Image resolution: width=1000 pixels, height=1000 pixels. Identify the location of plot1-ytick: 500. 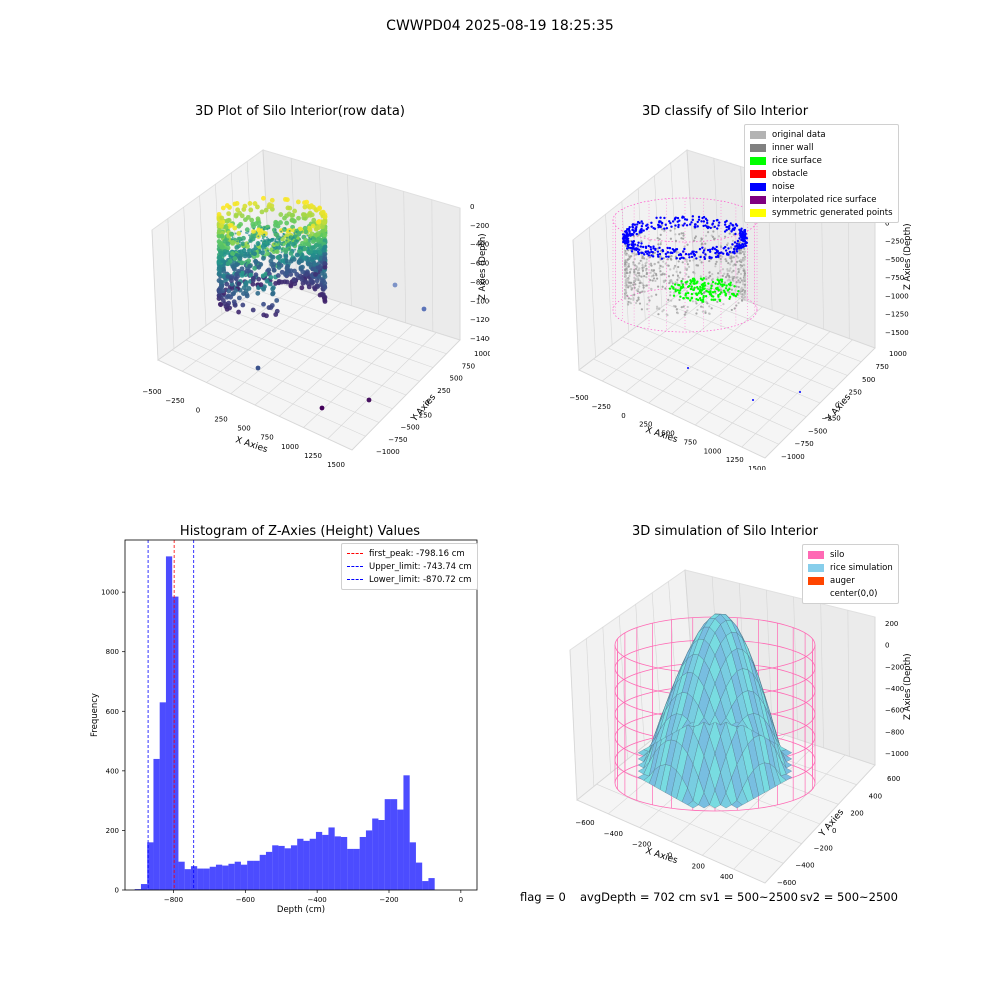
(456, 379).